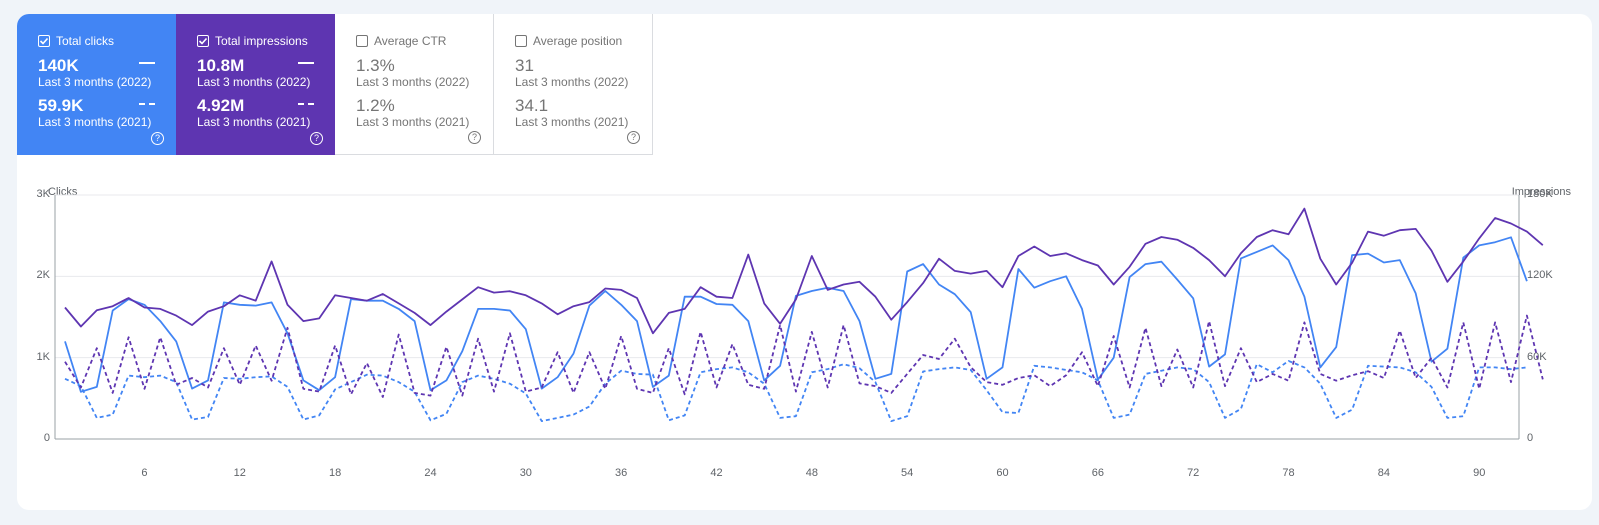  What do you see at coordinates (578, 41) in the screenshot?
I see `card-label: Average position` at bounding box center [578, 41].